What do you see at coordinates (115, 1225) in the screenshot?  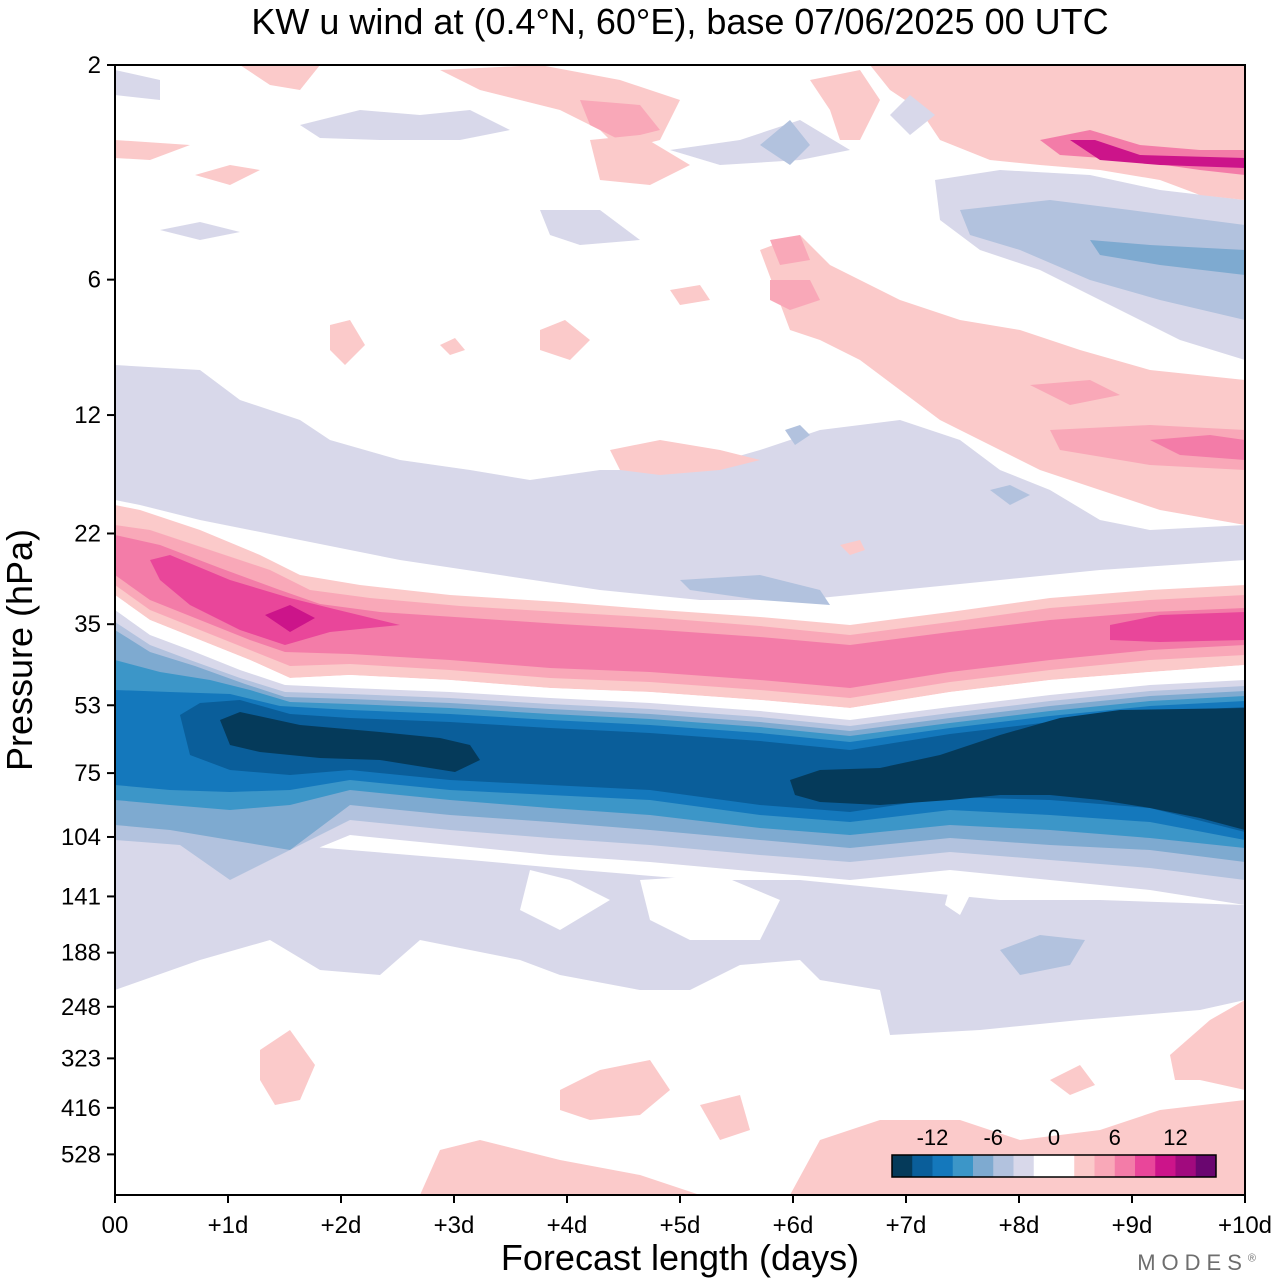 I see `x-tick-label: 00` at bounding box center [115, 1225].